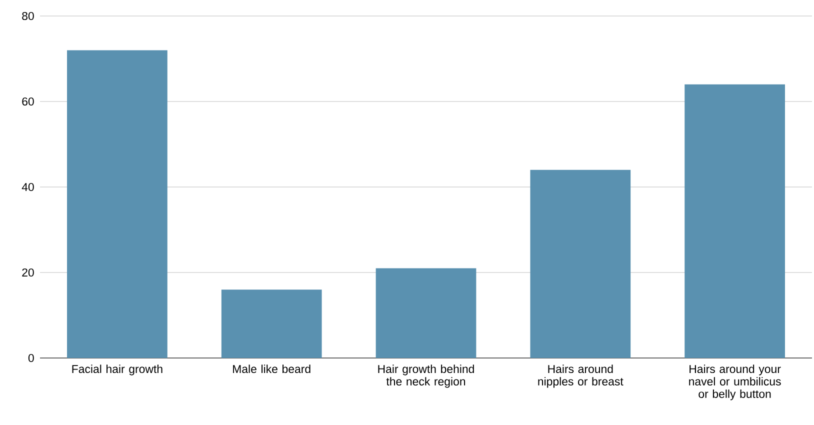 The width and height of the screenshot is (814, 425). Describe the element at coordinates (735, 382) in the screenshot. I see `x-tick-label: Hairs around your navel or umbilicus or belly button` at that location.